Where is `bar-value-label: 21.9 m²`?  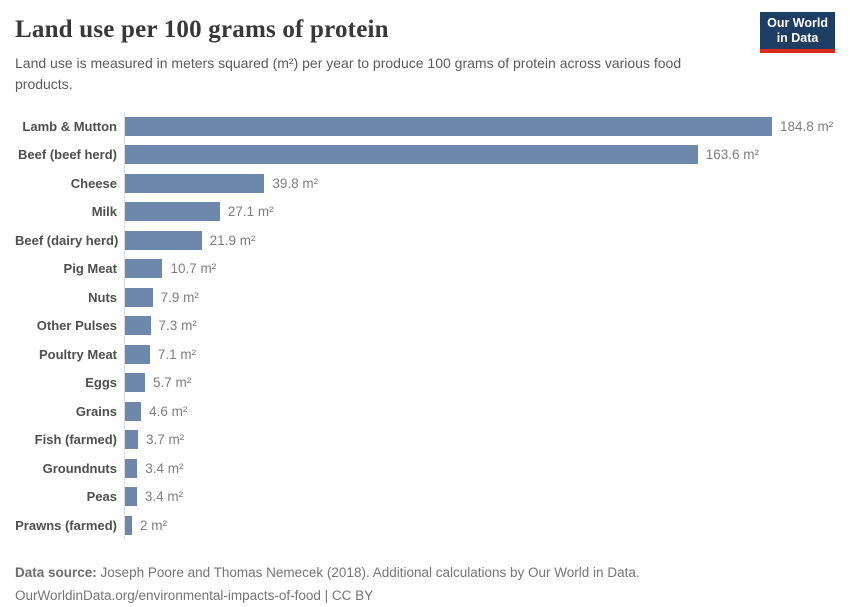
bar-value-label: 21.9 m² is located at coordinates (232, 240).